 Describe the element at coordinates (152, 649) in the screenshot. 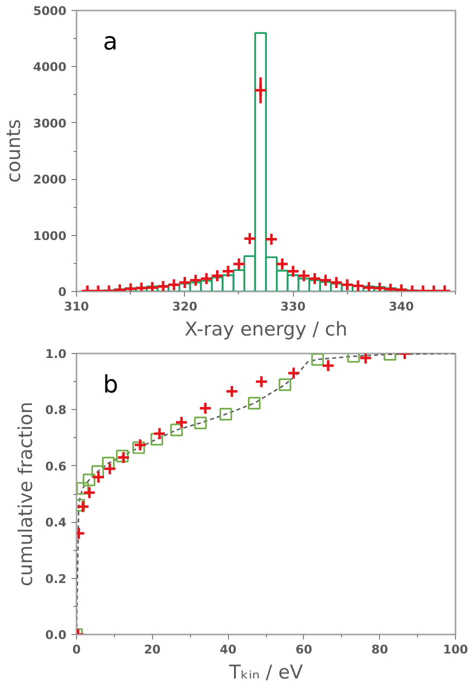

I see `x-tick-label: 20` at that location.